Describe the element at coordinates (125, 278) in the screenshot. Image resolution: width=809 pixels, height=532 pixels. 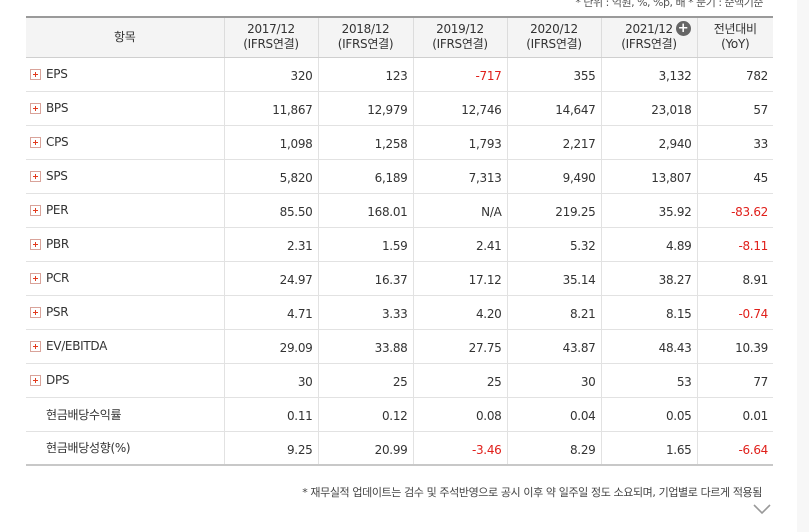
I see `row-label: PCR` at that location.